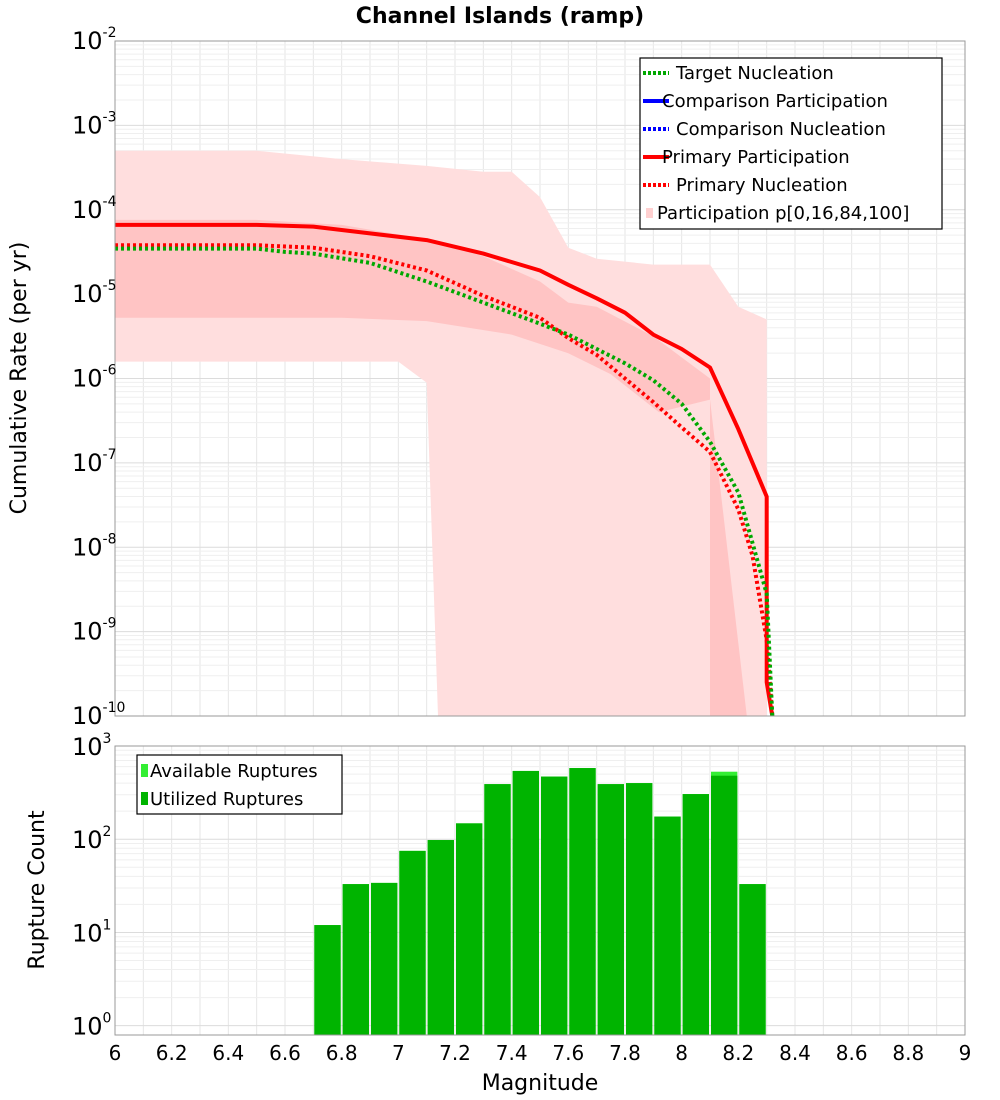 This screenshot has height=1100, width=1000. I want to click on legend-bottom-box, so click(239, 784).